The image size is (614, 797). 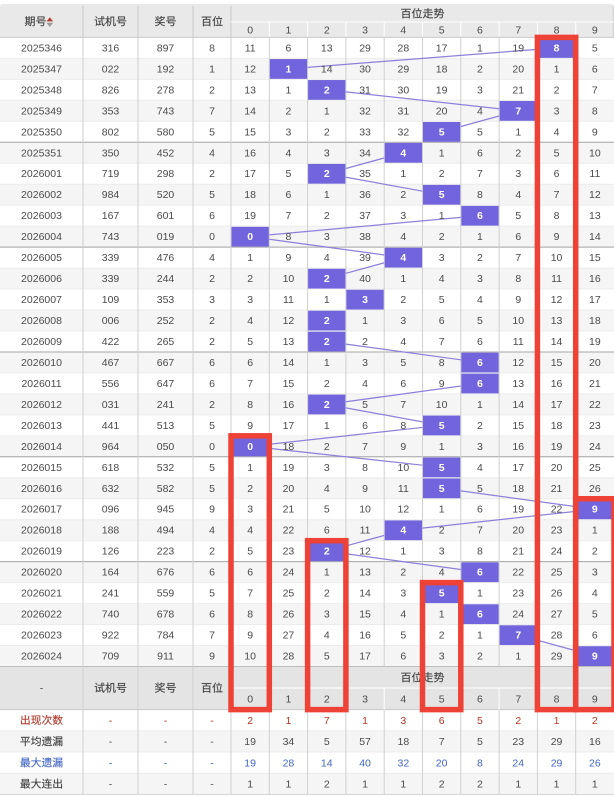 What do you see at coordinates (365, 531) in the screenshot?
I see `svg-text: 11` at bounding box center [365, 531].